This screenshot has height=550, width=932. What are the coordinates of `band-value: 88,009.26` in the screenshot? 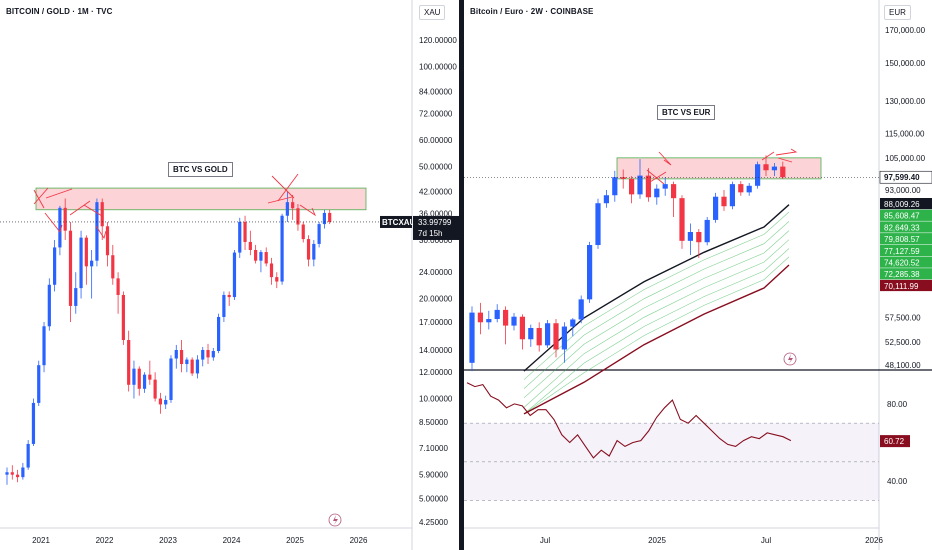 It's located at (902, 204).